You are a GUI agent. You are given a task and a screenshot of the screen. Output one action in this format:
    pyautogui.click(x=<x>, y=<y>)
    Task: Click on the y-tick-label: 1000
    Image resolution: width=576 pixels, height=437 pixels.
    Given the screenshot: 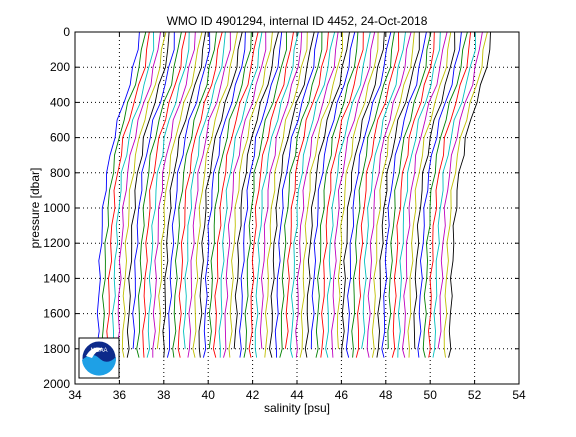 What is the action you would take?
    pyautogui.click(x=56, y=208)
    